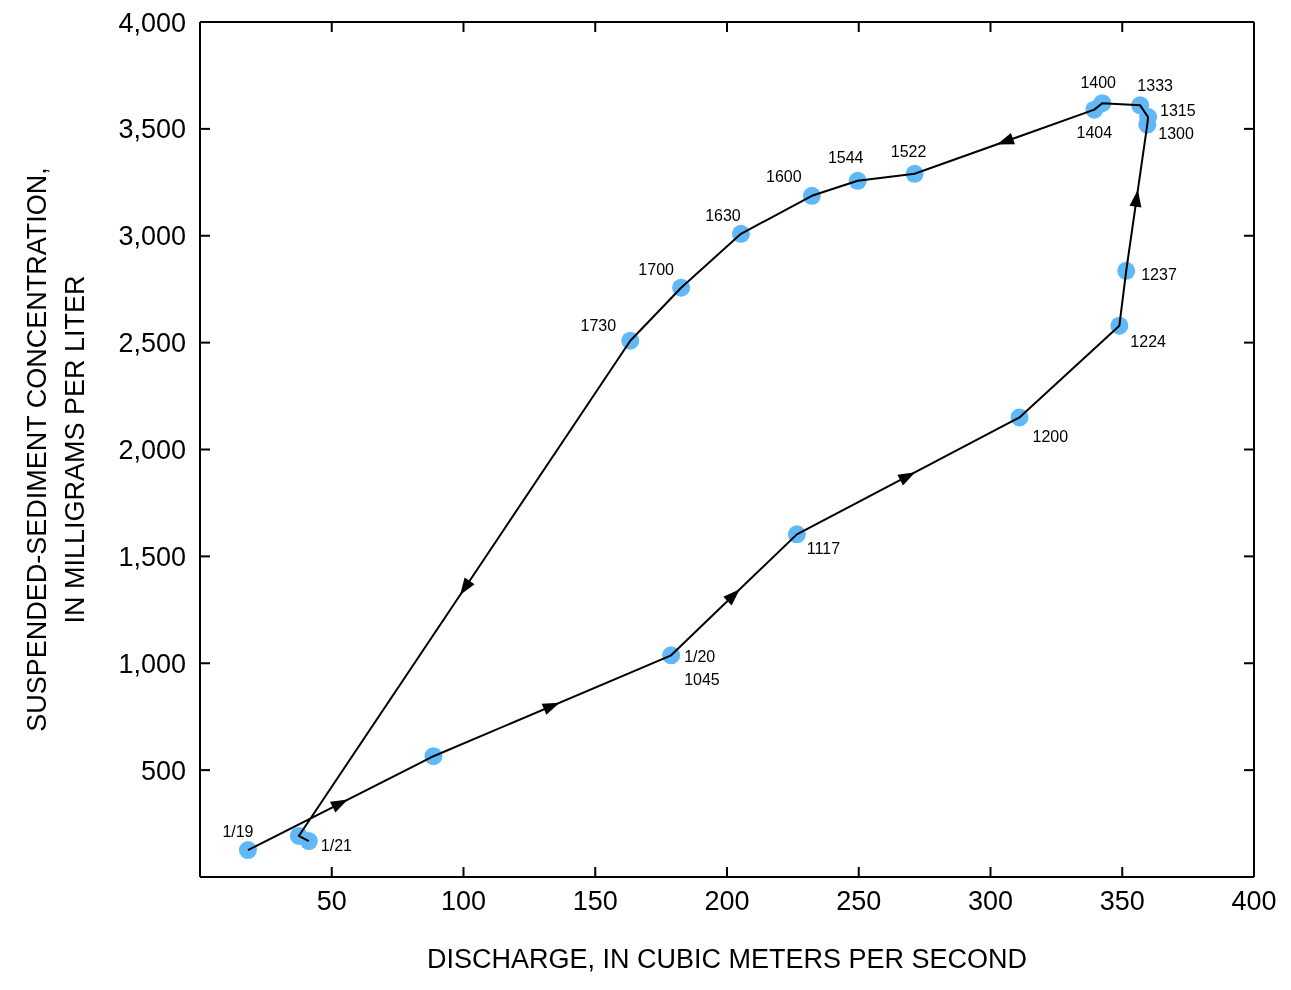 This screenshot has width=1291, height=990. Describe the element at coordinates (702, 667) in the screenshot. I see `annotation: 1/20 1045` at that location.